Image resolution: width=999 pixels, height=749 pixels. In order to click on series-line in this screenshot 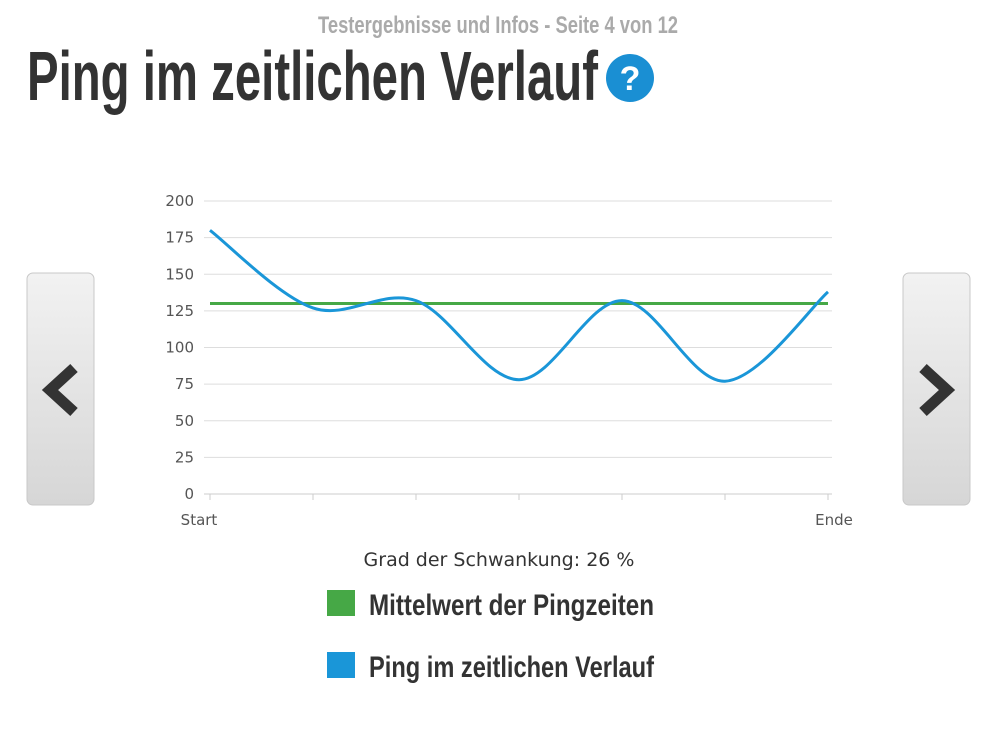, I will do `click(519, 306)`.